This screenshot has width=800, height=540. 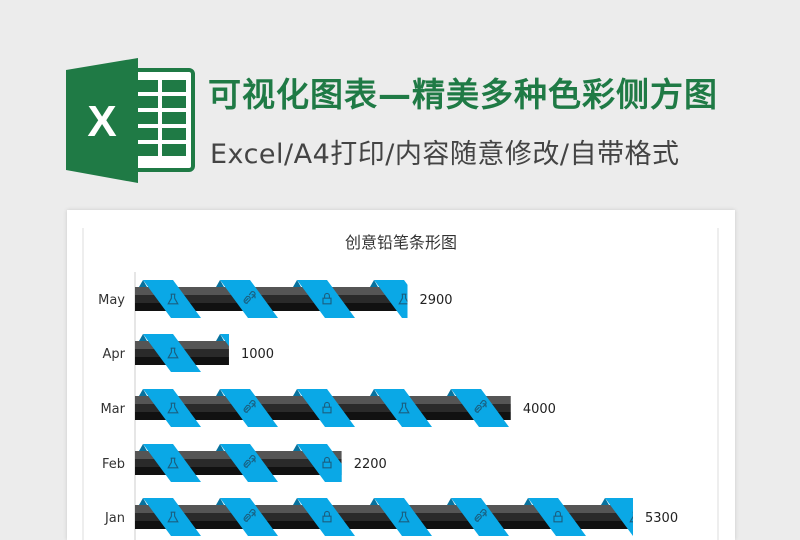 I want to click on bar-jan, so click(x=384, y=517).